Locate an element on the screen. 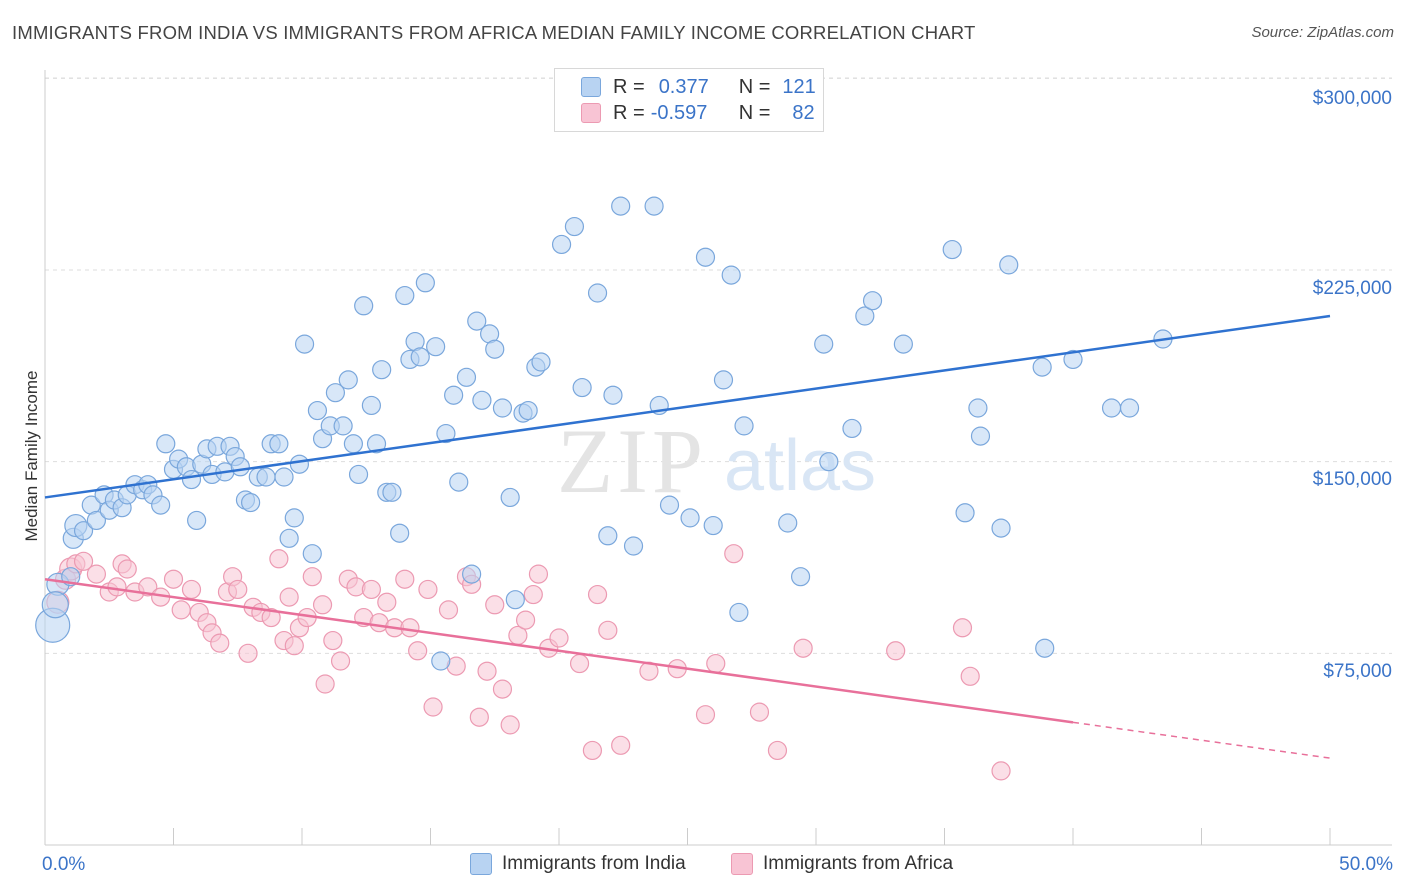 This screenshot has width=1406, height=892. legend-n-value-africa: 82 is located at coordinates (803, 112).